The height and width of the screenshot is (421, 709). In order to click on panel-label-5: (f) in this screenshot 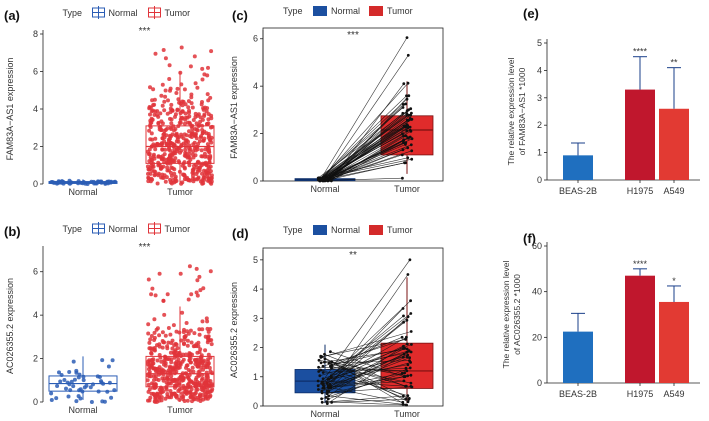, I will do `click(529, 238)`.